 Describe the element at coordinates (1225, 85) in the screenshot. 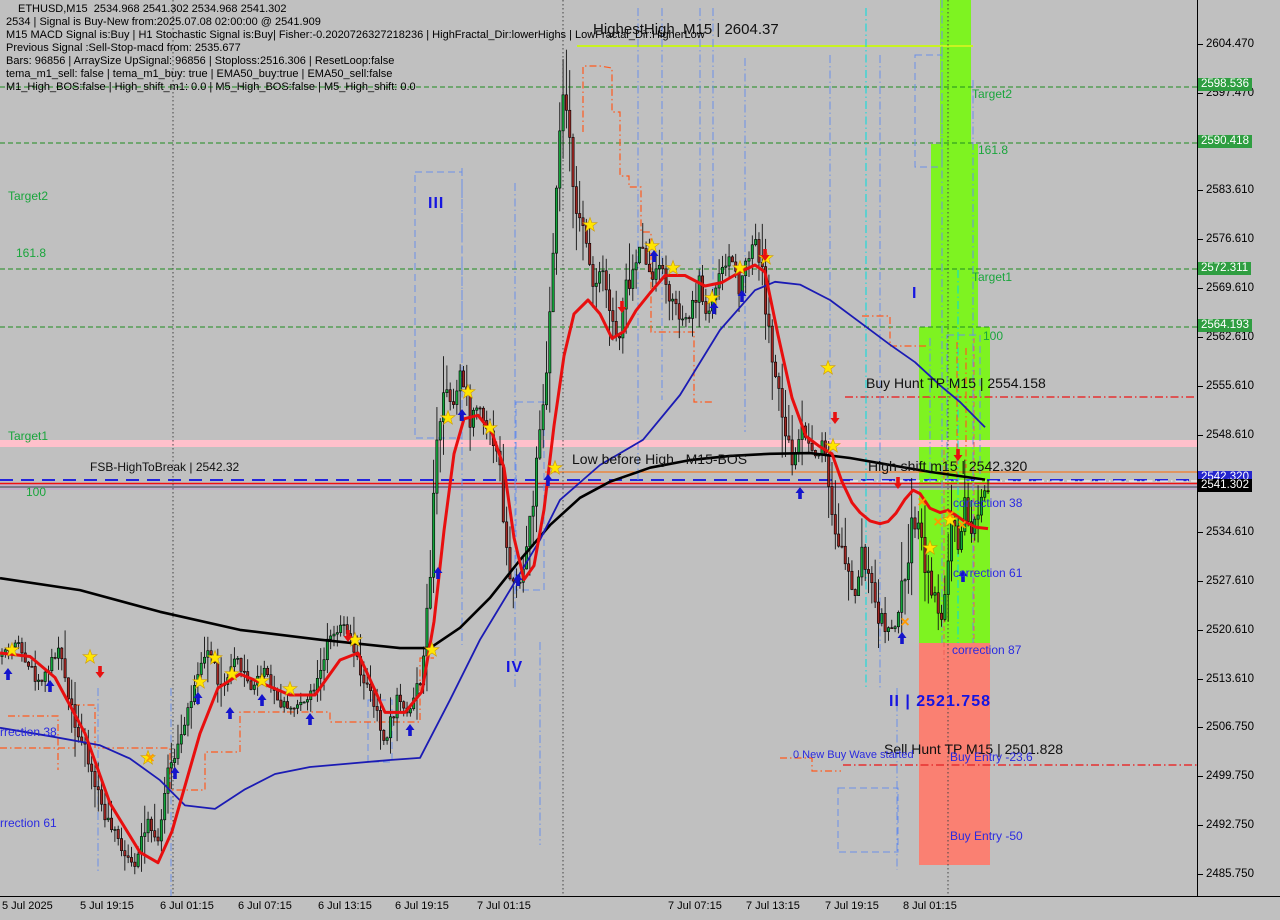

I see `price-level-badge: 2598.536` at that location.